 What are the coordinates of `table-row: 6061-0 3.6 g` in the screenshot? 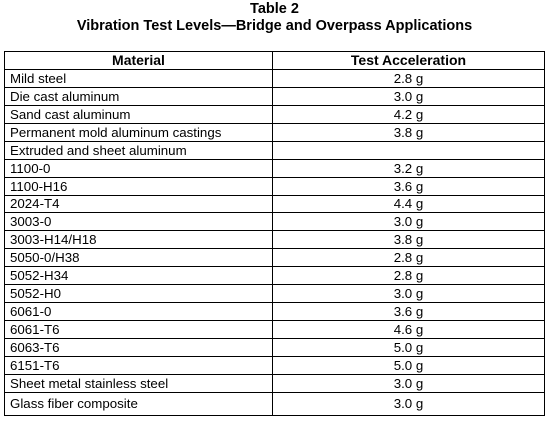 It's located at (274, 312).